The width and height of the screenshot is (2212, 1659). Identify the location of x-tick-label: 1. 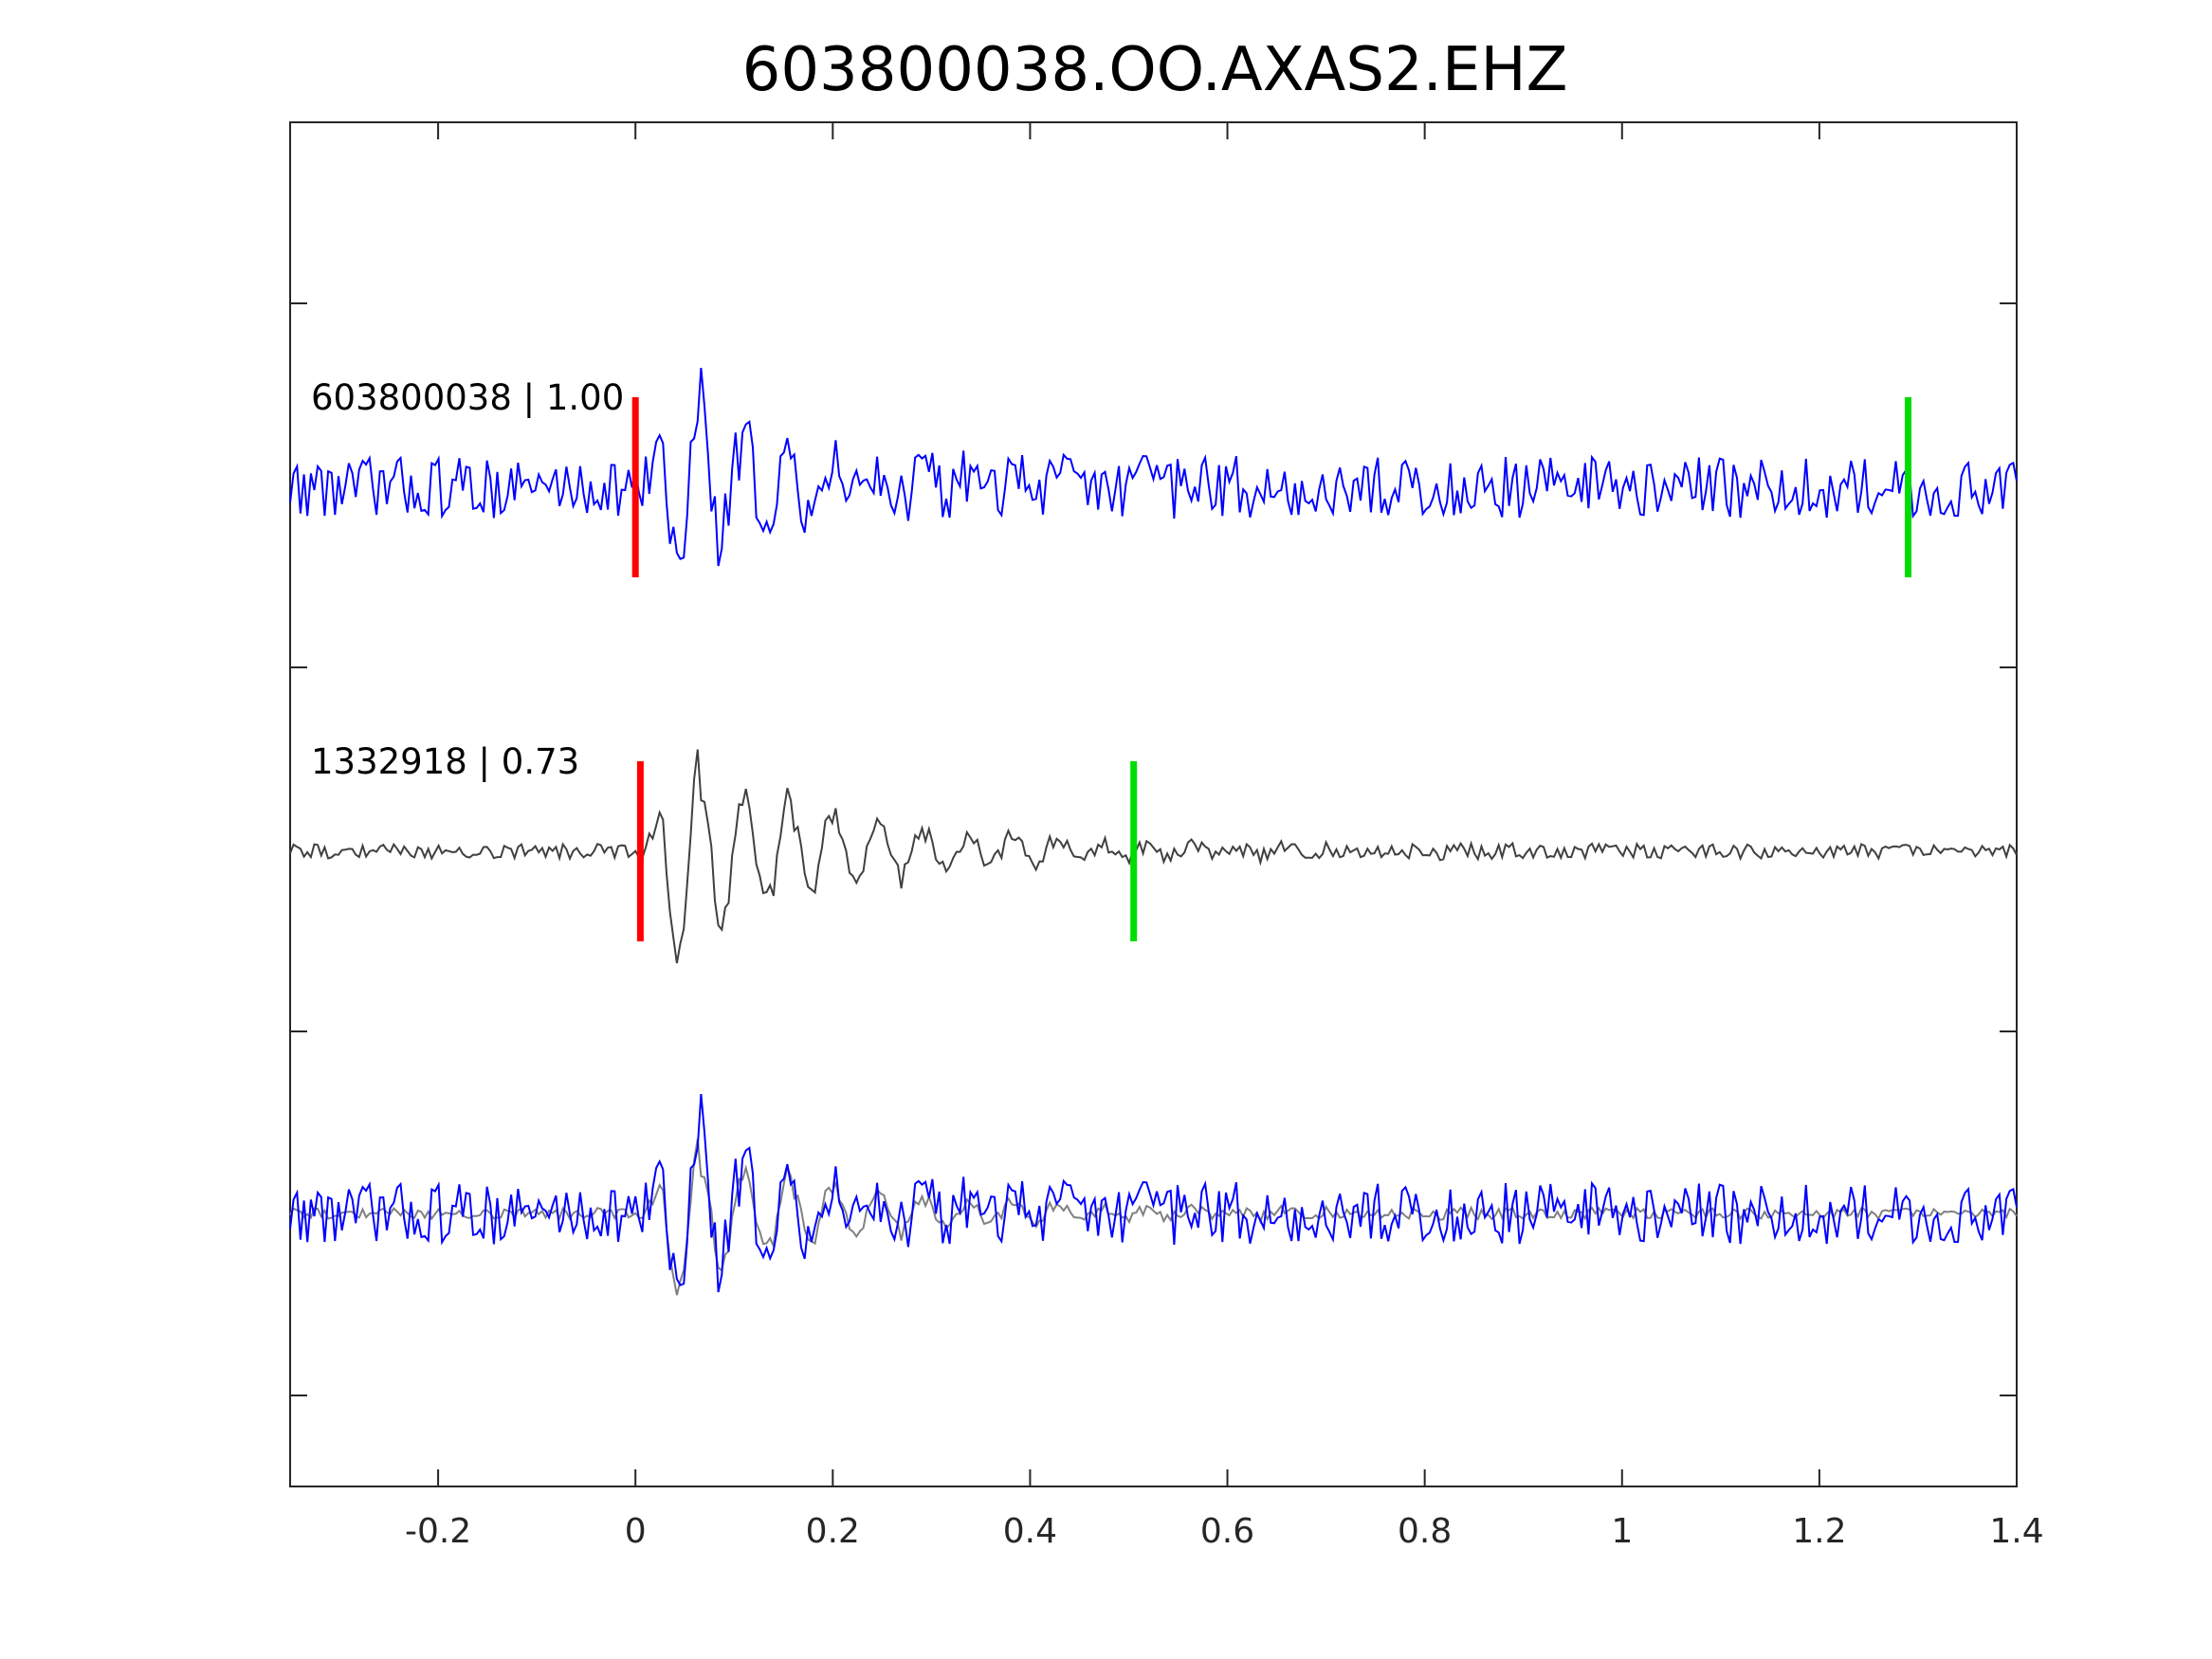
(1622, 1531).